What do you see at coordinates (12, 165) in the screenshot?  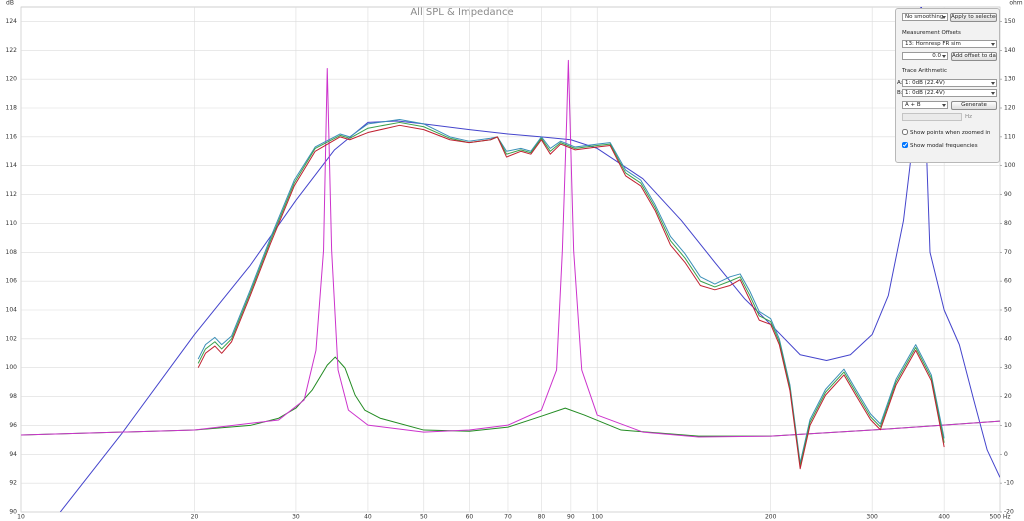 I see `y-tick-label: 114` at bounding box center [12, 165].